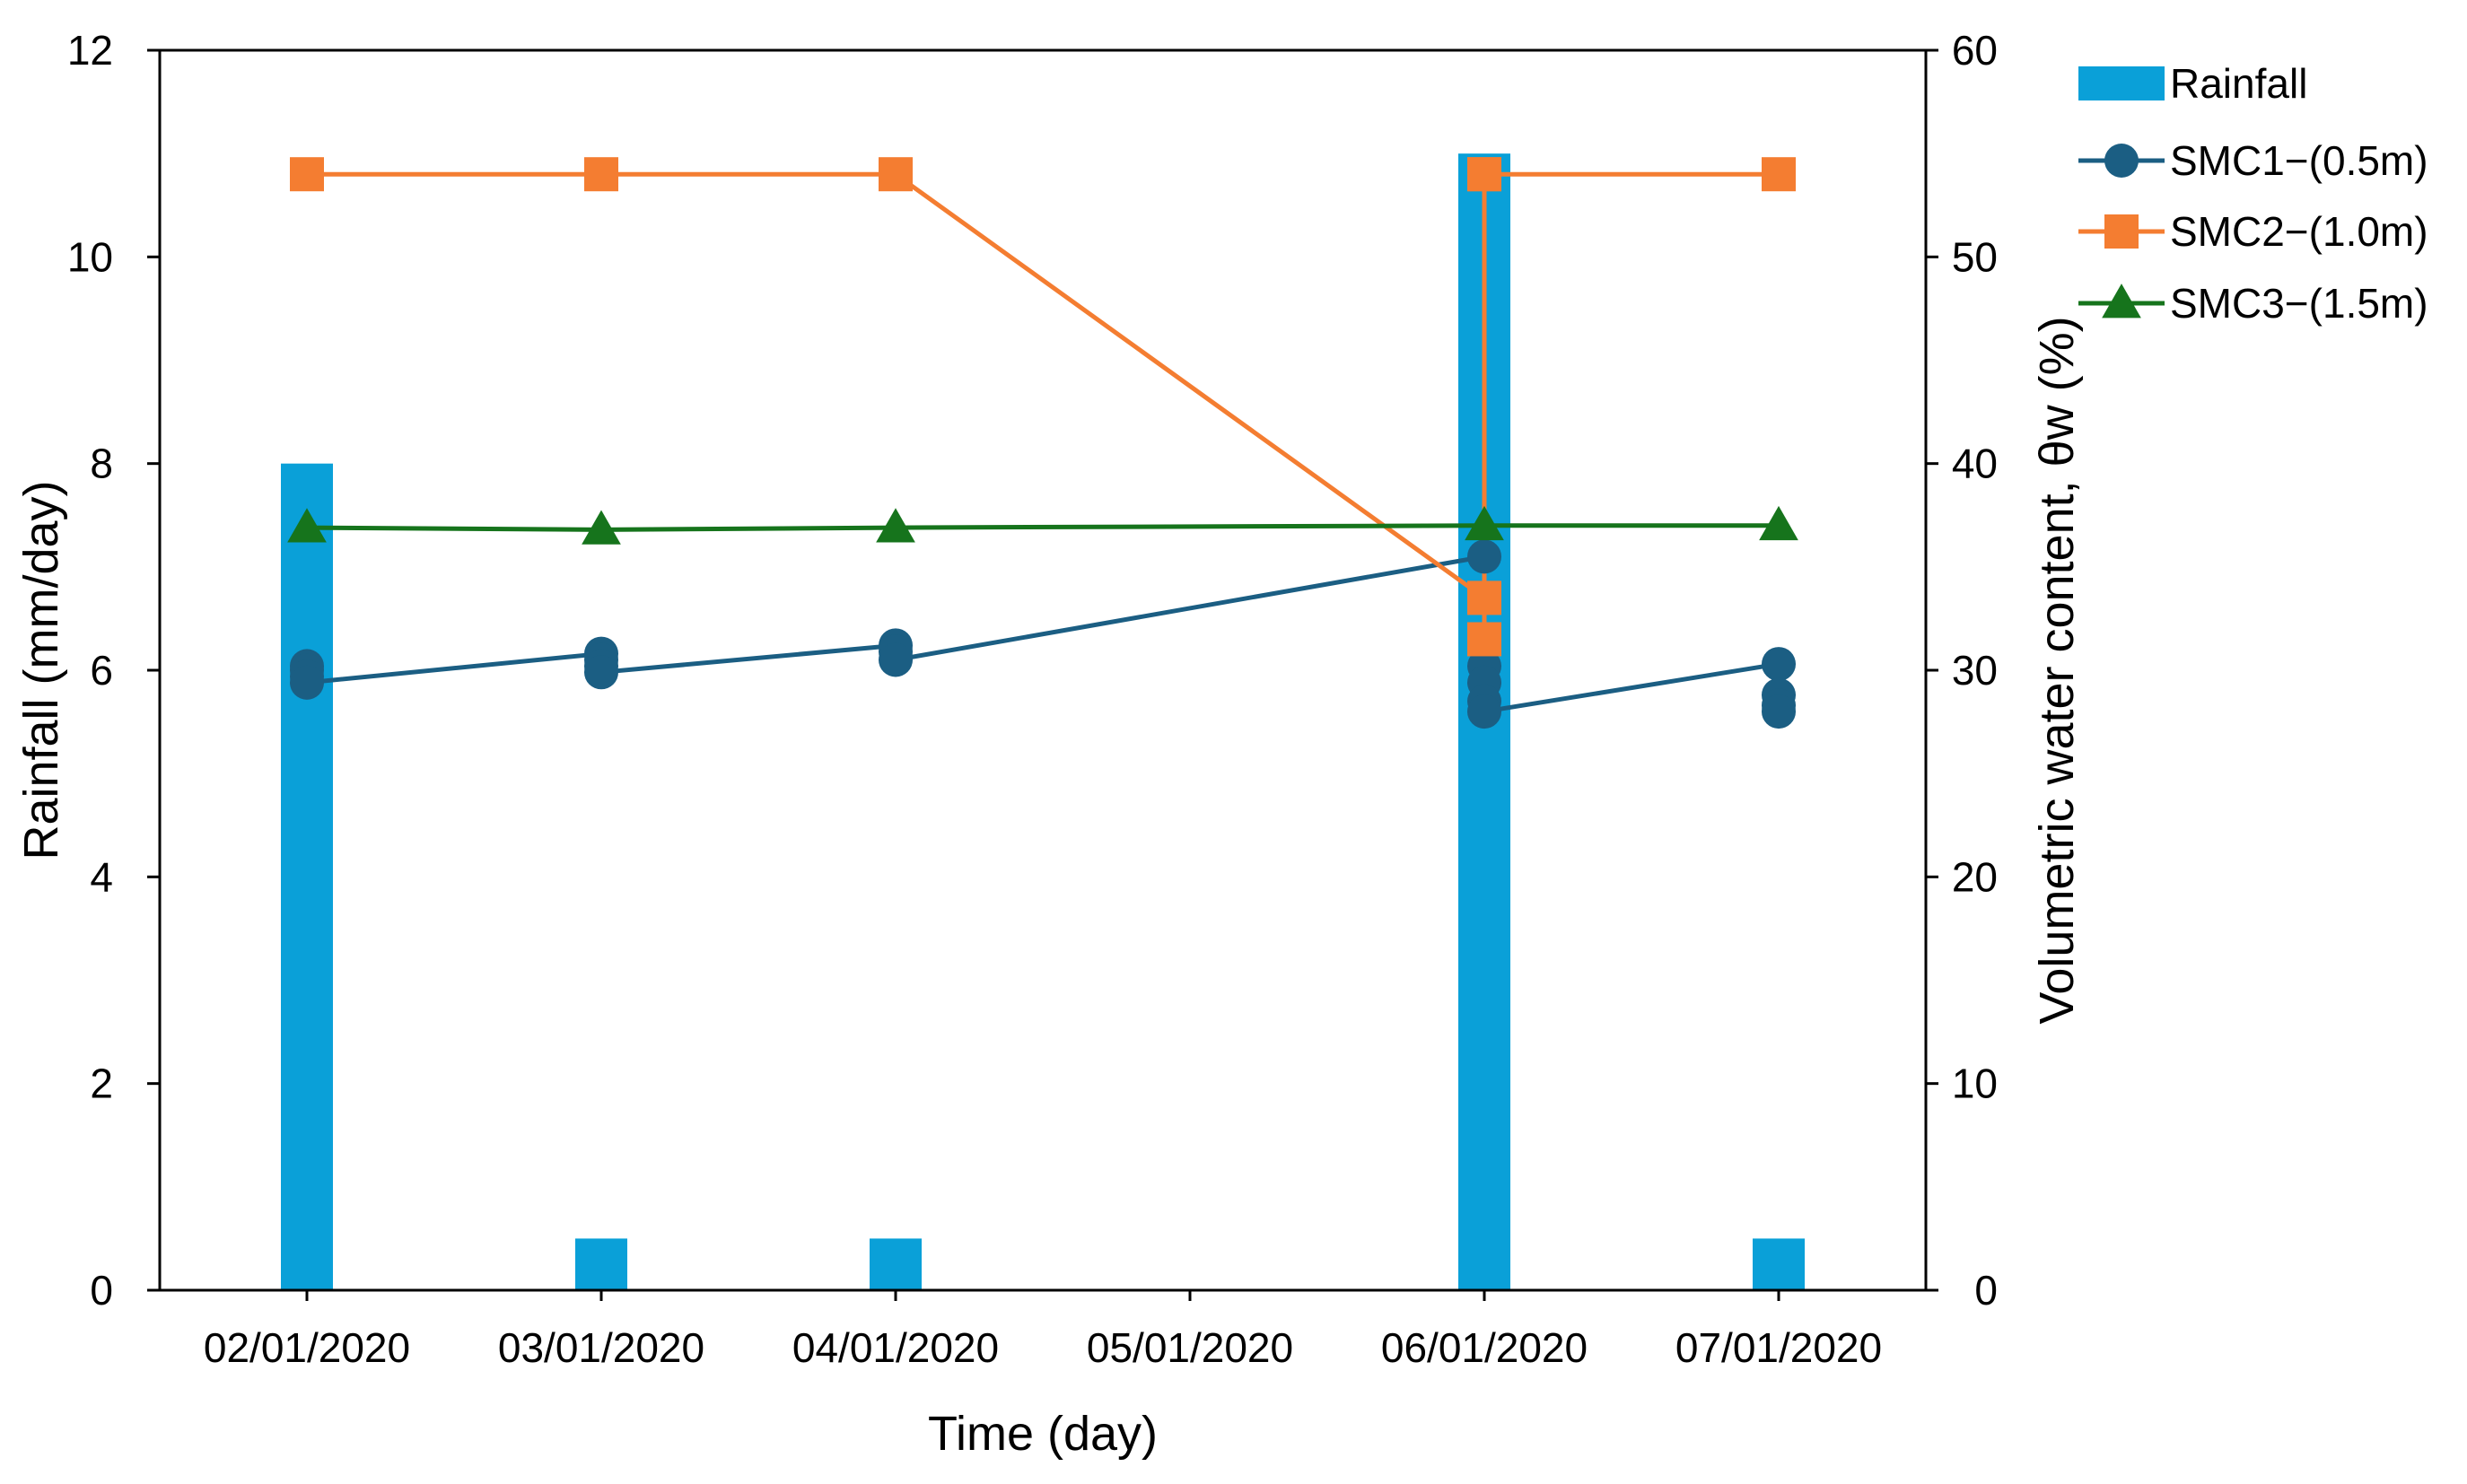 The image size is (2467, 1484). What do you see at coordinates (601, 1347) in the screenshot?
I see `x-tick-label-1: 03/01/2020` at bounding box center [601, 1347].